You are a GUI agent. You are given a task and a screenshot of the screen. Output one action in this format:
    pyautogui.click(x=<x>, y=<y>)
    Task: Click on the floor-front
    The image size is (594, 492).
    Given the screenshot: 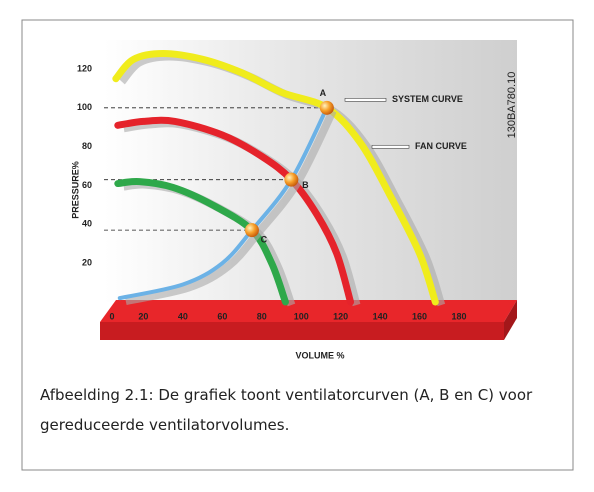 What is the action you would take?
    pyautogui.click(x=302, y=331)
    